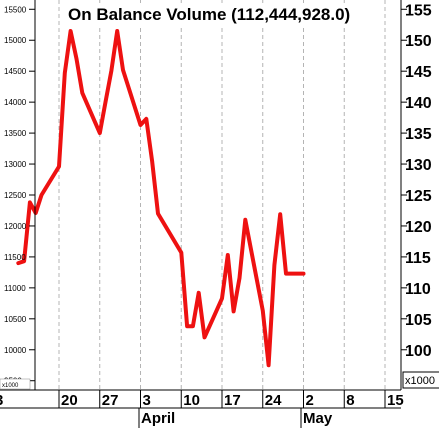 The height and width of the screenshot is (428, 439). I want to click on right-multiplier-box, so click(420, 380).